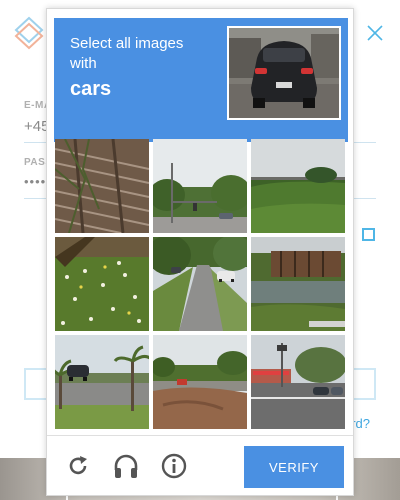 The width and height of the screenshot is (400, 500). Describe the element at coordinates (37, 126) in the screenshot. I see `email-field: +45` at that location.